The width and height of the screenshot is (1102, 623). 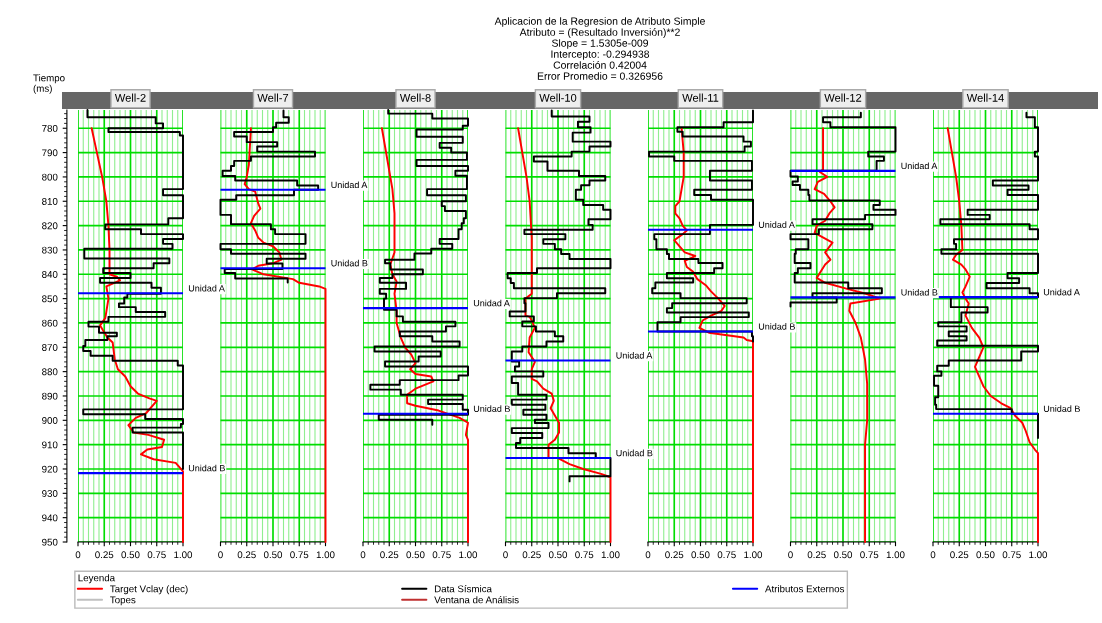 I want to click on chart-title: Well-2, so click(x=130, y=97).